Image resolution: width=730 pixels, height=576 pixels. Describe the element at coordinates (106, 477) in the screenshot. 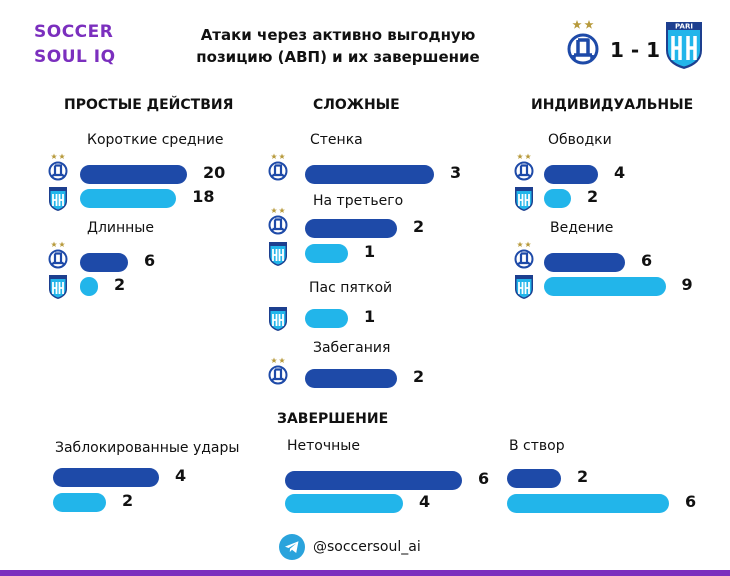

I see `bar-blocked-shots-dynamo` at that location.